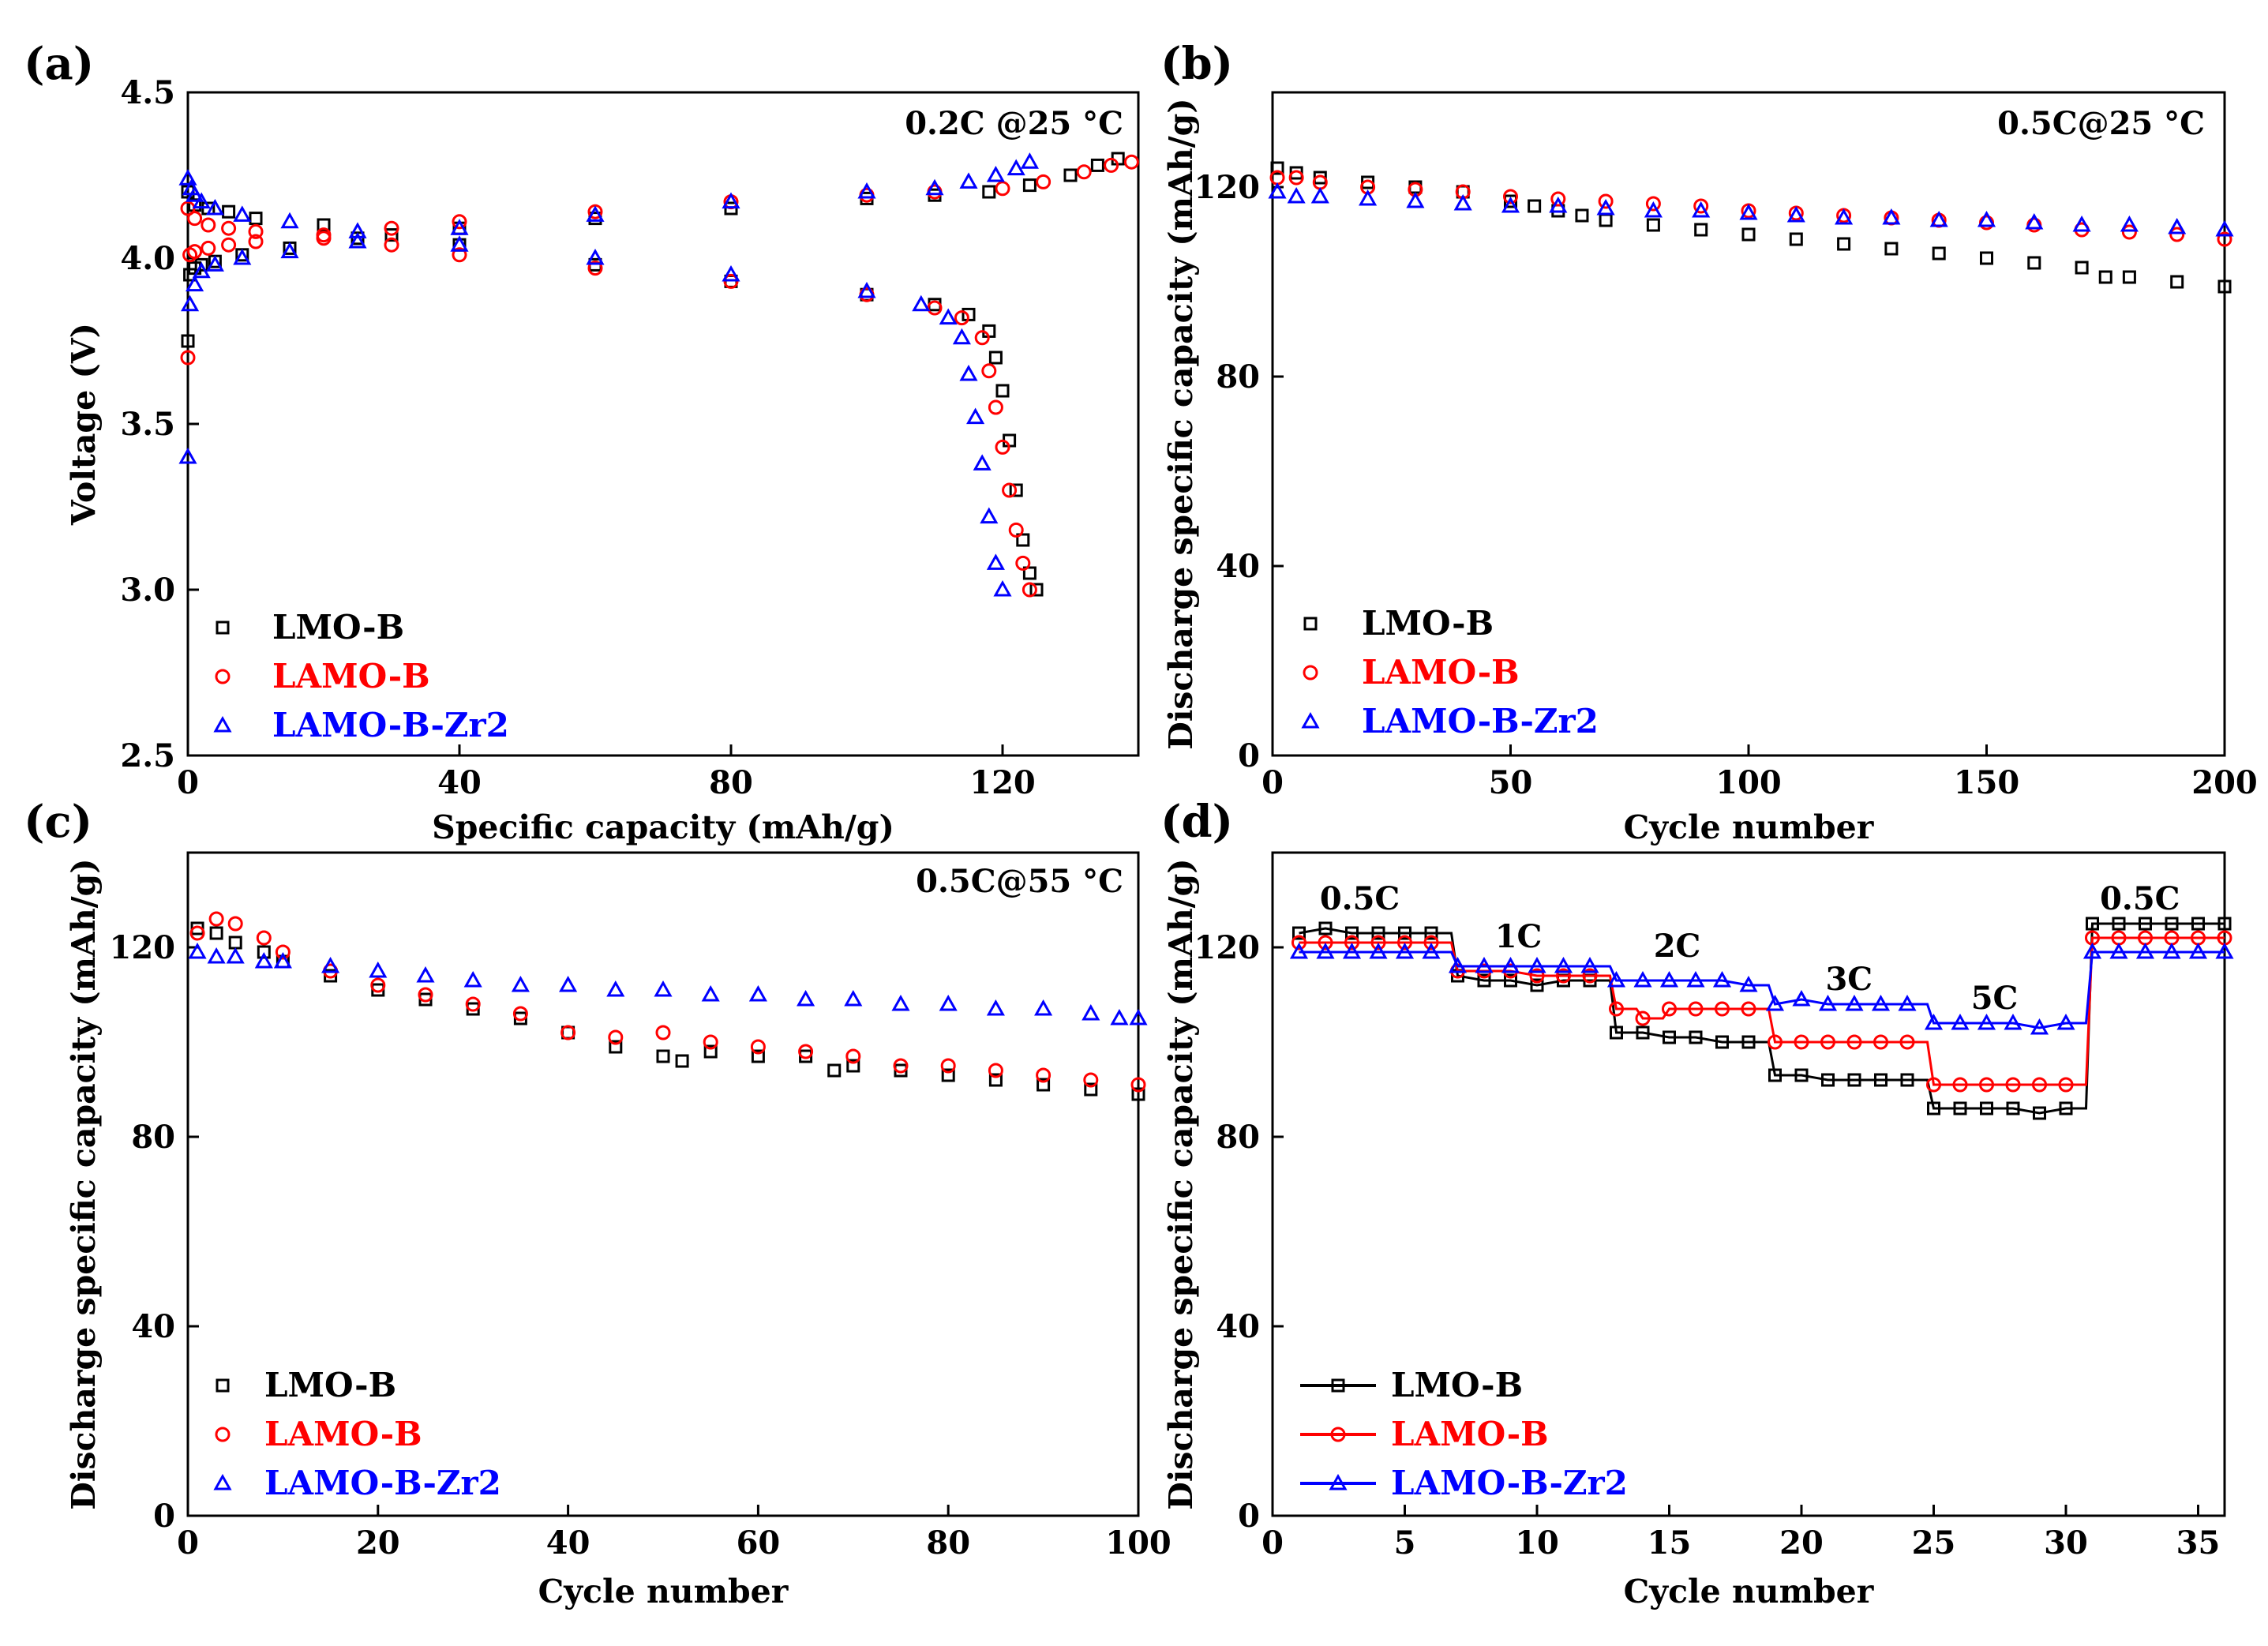 The height and width of the screenshot is (1646, 2268). I want to click on panel-c-legend-marker, so click(223, 1385).